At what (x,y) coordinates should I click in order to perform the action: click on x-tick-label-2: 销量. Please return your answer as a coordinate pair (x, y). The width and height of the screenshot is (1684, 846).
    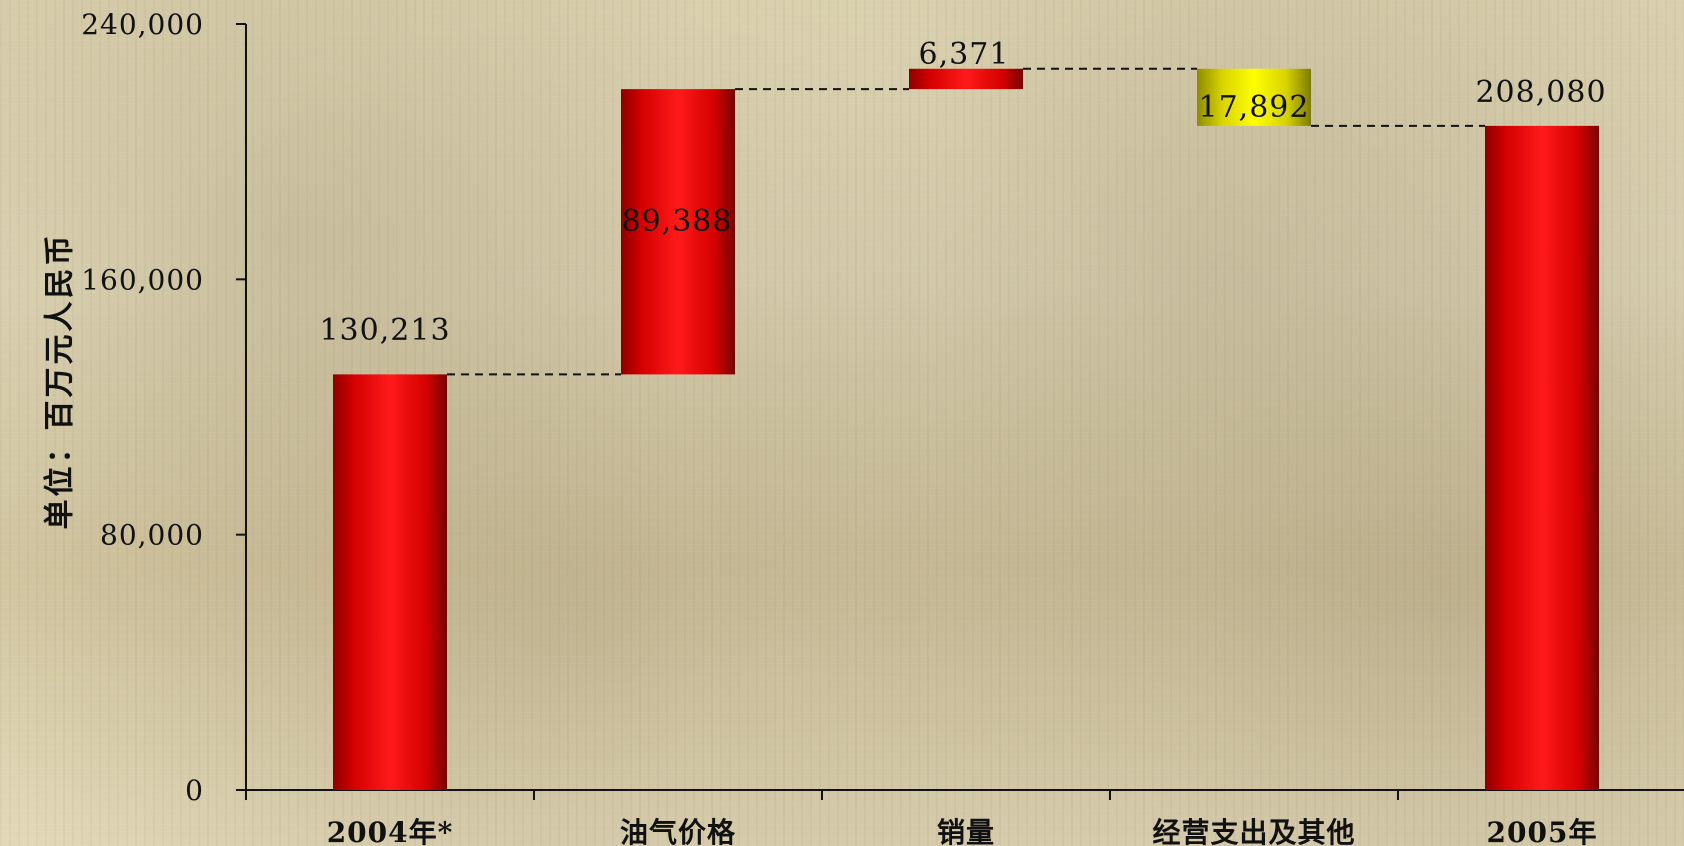
    Looking at the image, I should click on (966, 831).